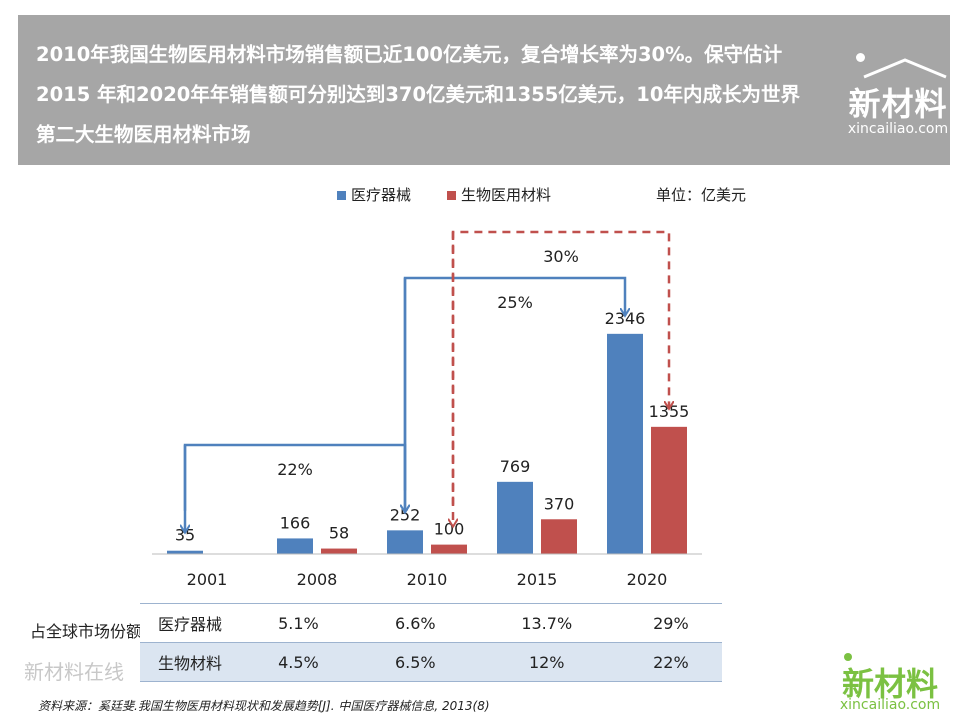 This screenshot has height=720, width=960. I want to click on data-label-2010-1: 252, so click(405, 514).